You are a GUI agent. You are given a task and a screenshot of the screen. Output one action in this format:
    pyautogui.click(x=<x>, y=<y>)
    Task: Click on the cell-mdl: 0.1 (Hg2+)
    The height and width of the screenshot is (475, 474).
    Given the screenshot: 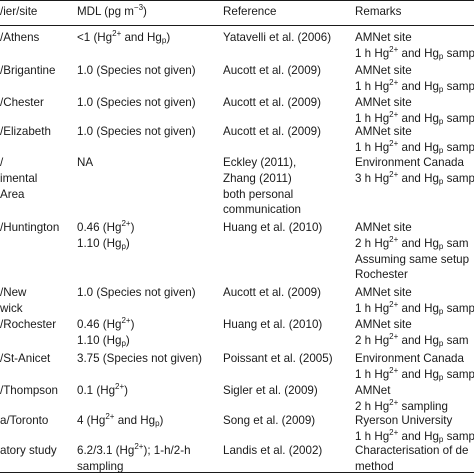 What is the action you would take?
    pyautogui.click(x=102, y=391)
    